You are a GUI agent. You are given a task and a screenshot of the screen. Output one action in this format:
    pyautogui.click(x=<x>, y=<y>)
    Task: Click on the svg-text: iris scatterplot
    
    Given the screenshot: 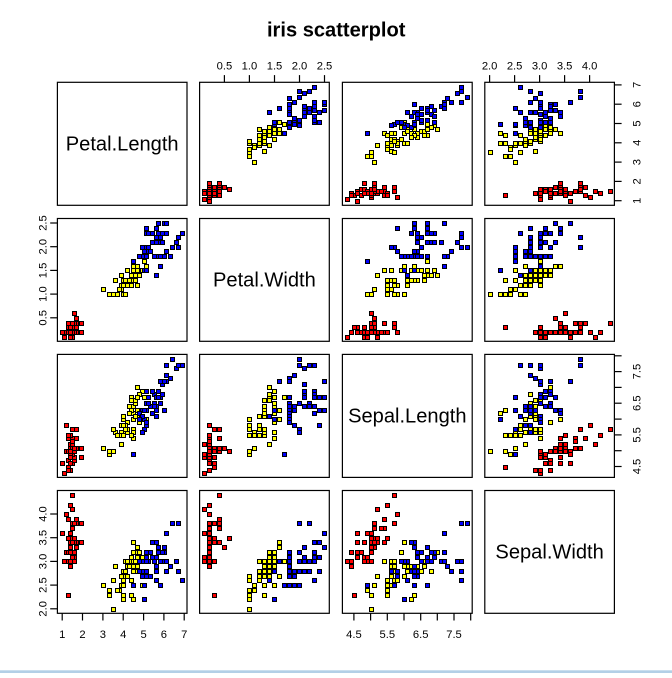 What is the action you would take?
    pyautogui.click(x=336, y=30)
    